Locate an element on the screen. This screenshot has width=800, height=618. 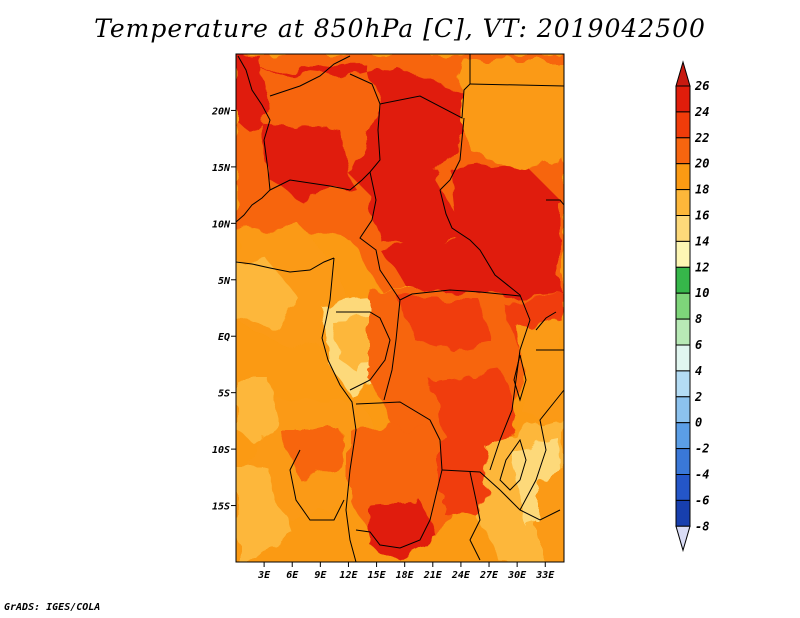
x-tick-label: 15E is located at coordinates (377, 575).